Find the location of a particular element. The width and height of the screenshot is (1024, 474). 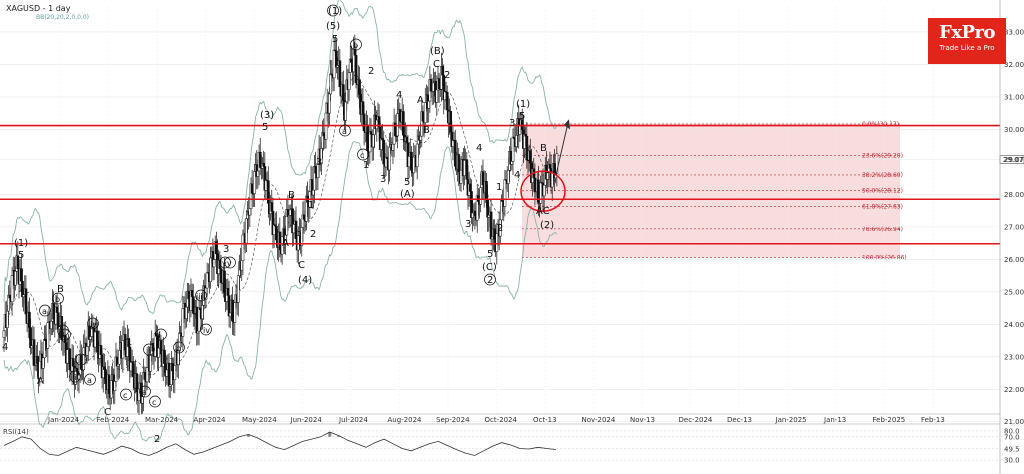

x-tick-label: Oct-13 is located at coordinates (545, 420).